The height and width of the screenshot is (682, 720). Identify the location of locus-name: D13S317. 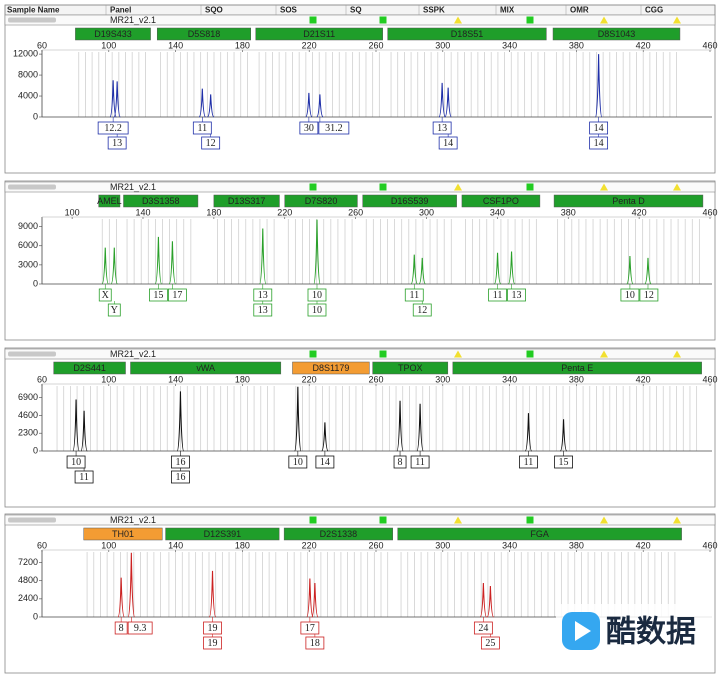
(247, 201).